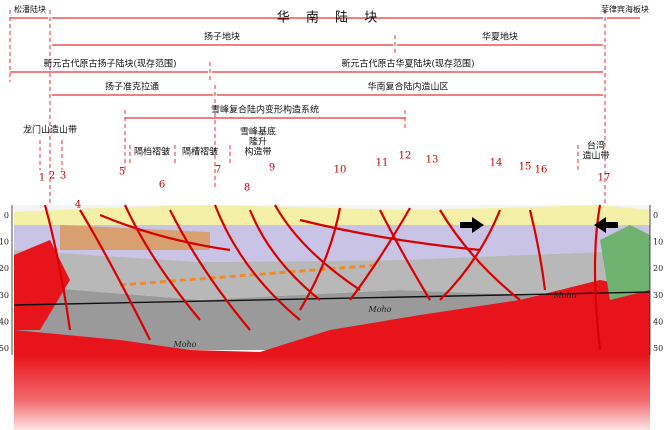  Describe the element at coordinates (132, 87) in the screenshot. I see `region-label: 扬子准克拉通` at that location.